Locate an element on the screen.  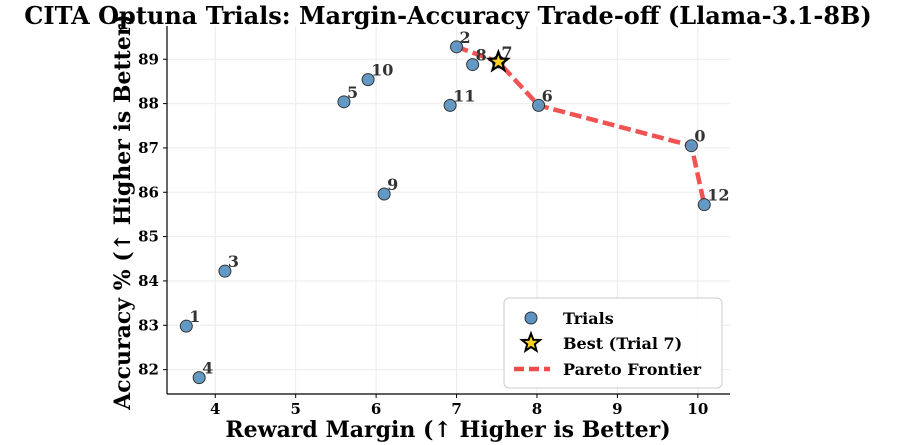
y-tick-label: 84 is located at coordinates (148, 281).